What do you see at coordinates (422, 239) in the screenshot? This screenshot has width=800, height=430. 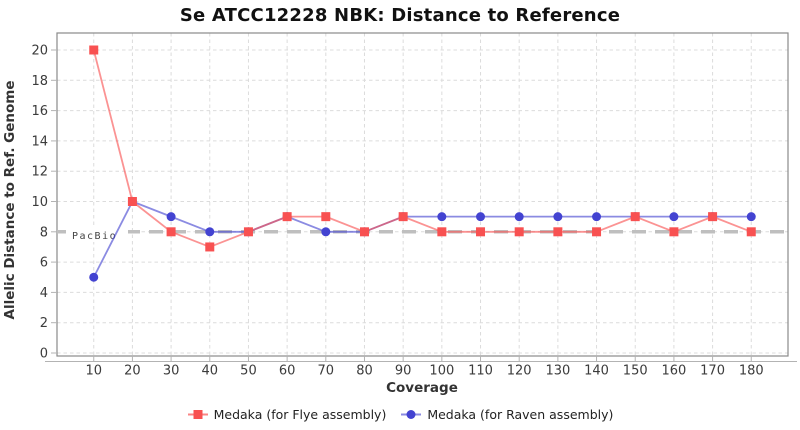 I see `series-line` at bounding box center [422, 239].